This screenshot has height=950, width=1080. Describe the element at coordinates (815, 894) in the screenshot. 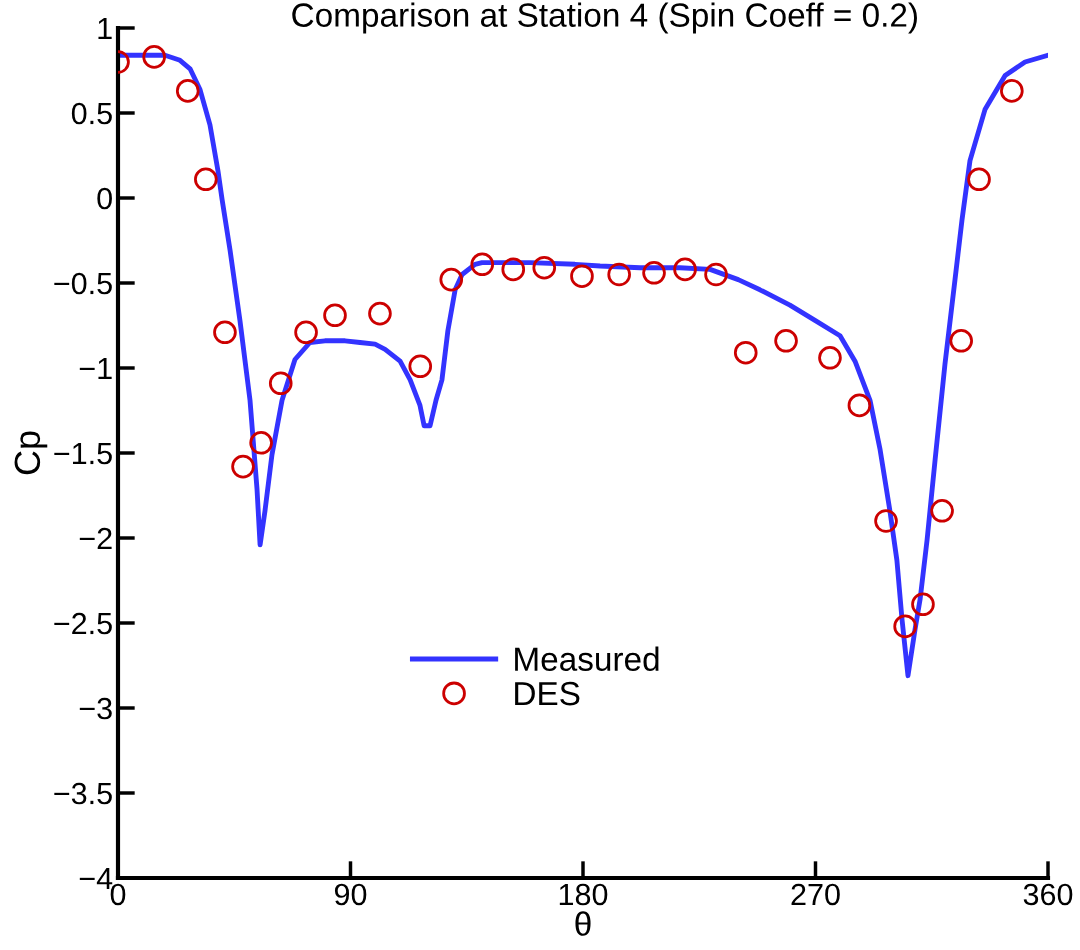

I see `x-tick-label: 270` at that location.